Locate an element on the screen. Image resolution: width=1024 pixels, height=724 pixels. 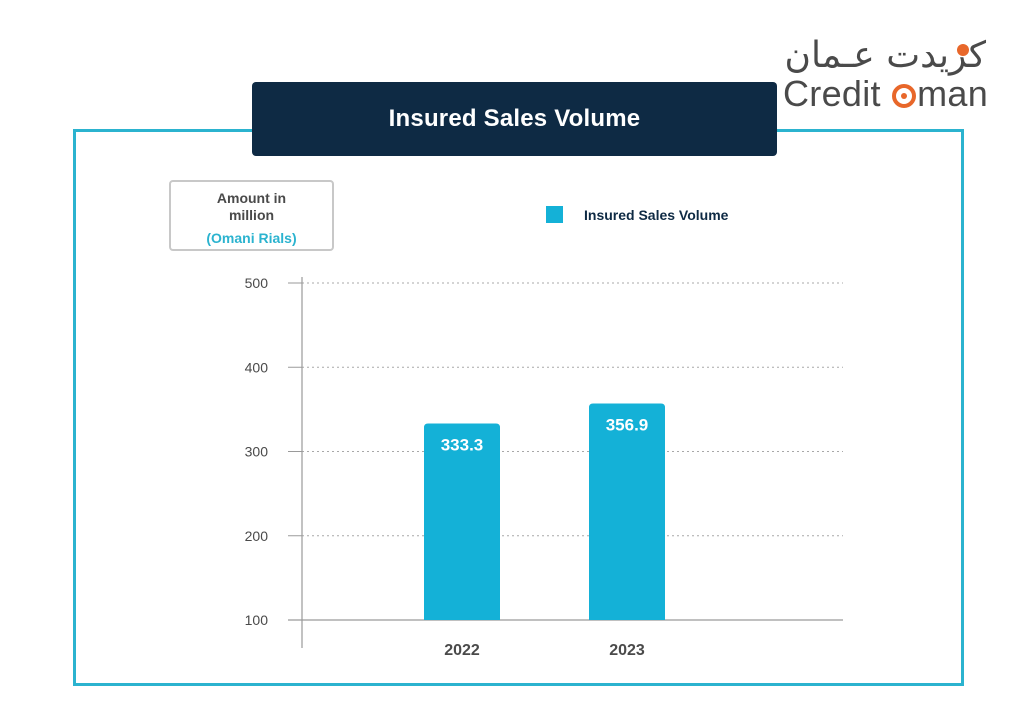
logo-english-text: Credit man is located at coordinates (885, 94).